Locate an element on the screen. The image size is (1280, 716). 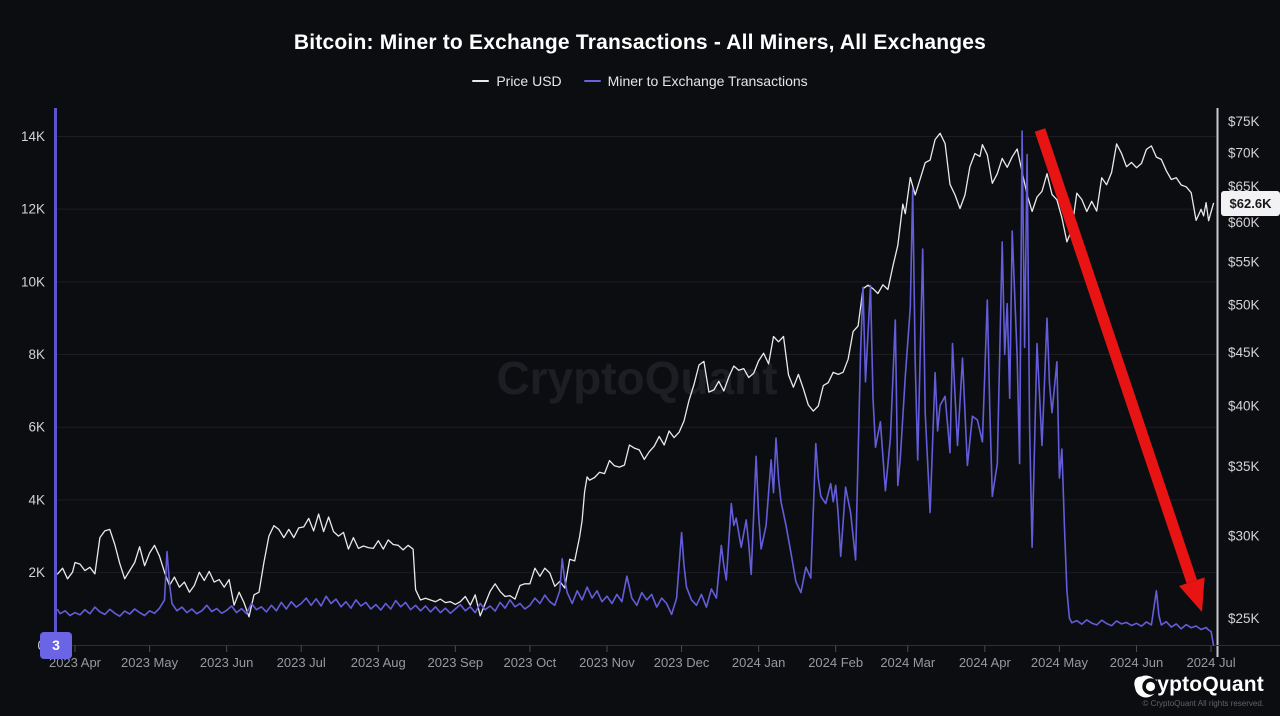
x-axis-tick-label: 2023 Jul is located at coordinates (301, 662).